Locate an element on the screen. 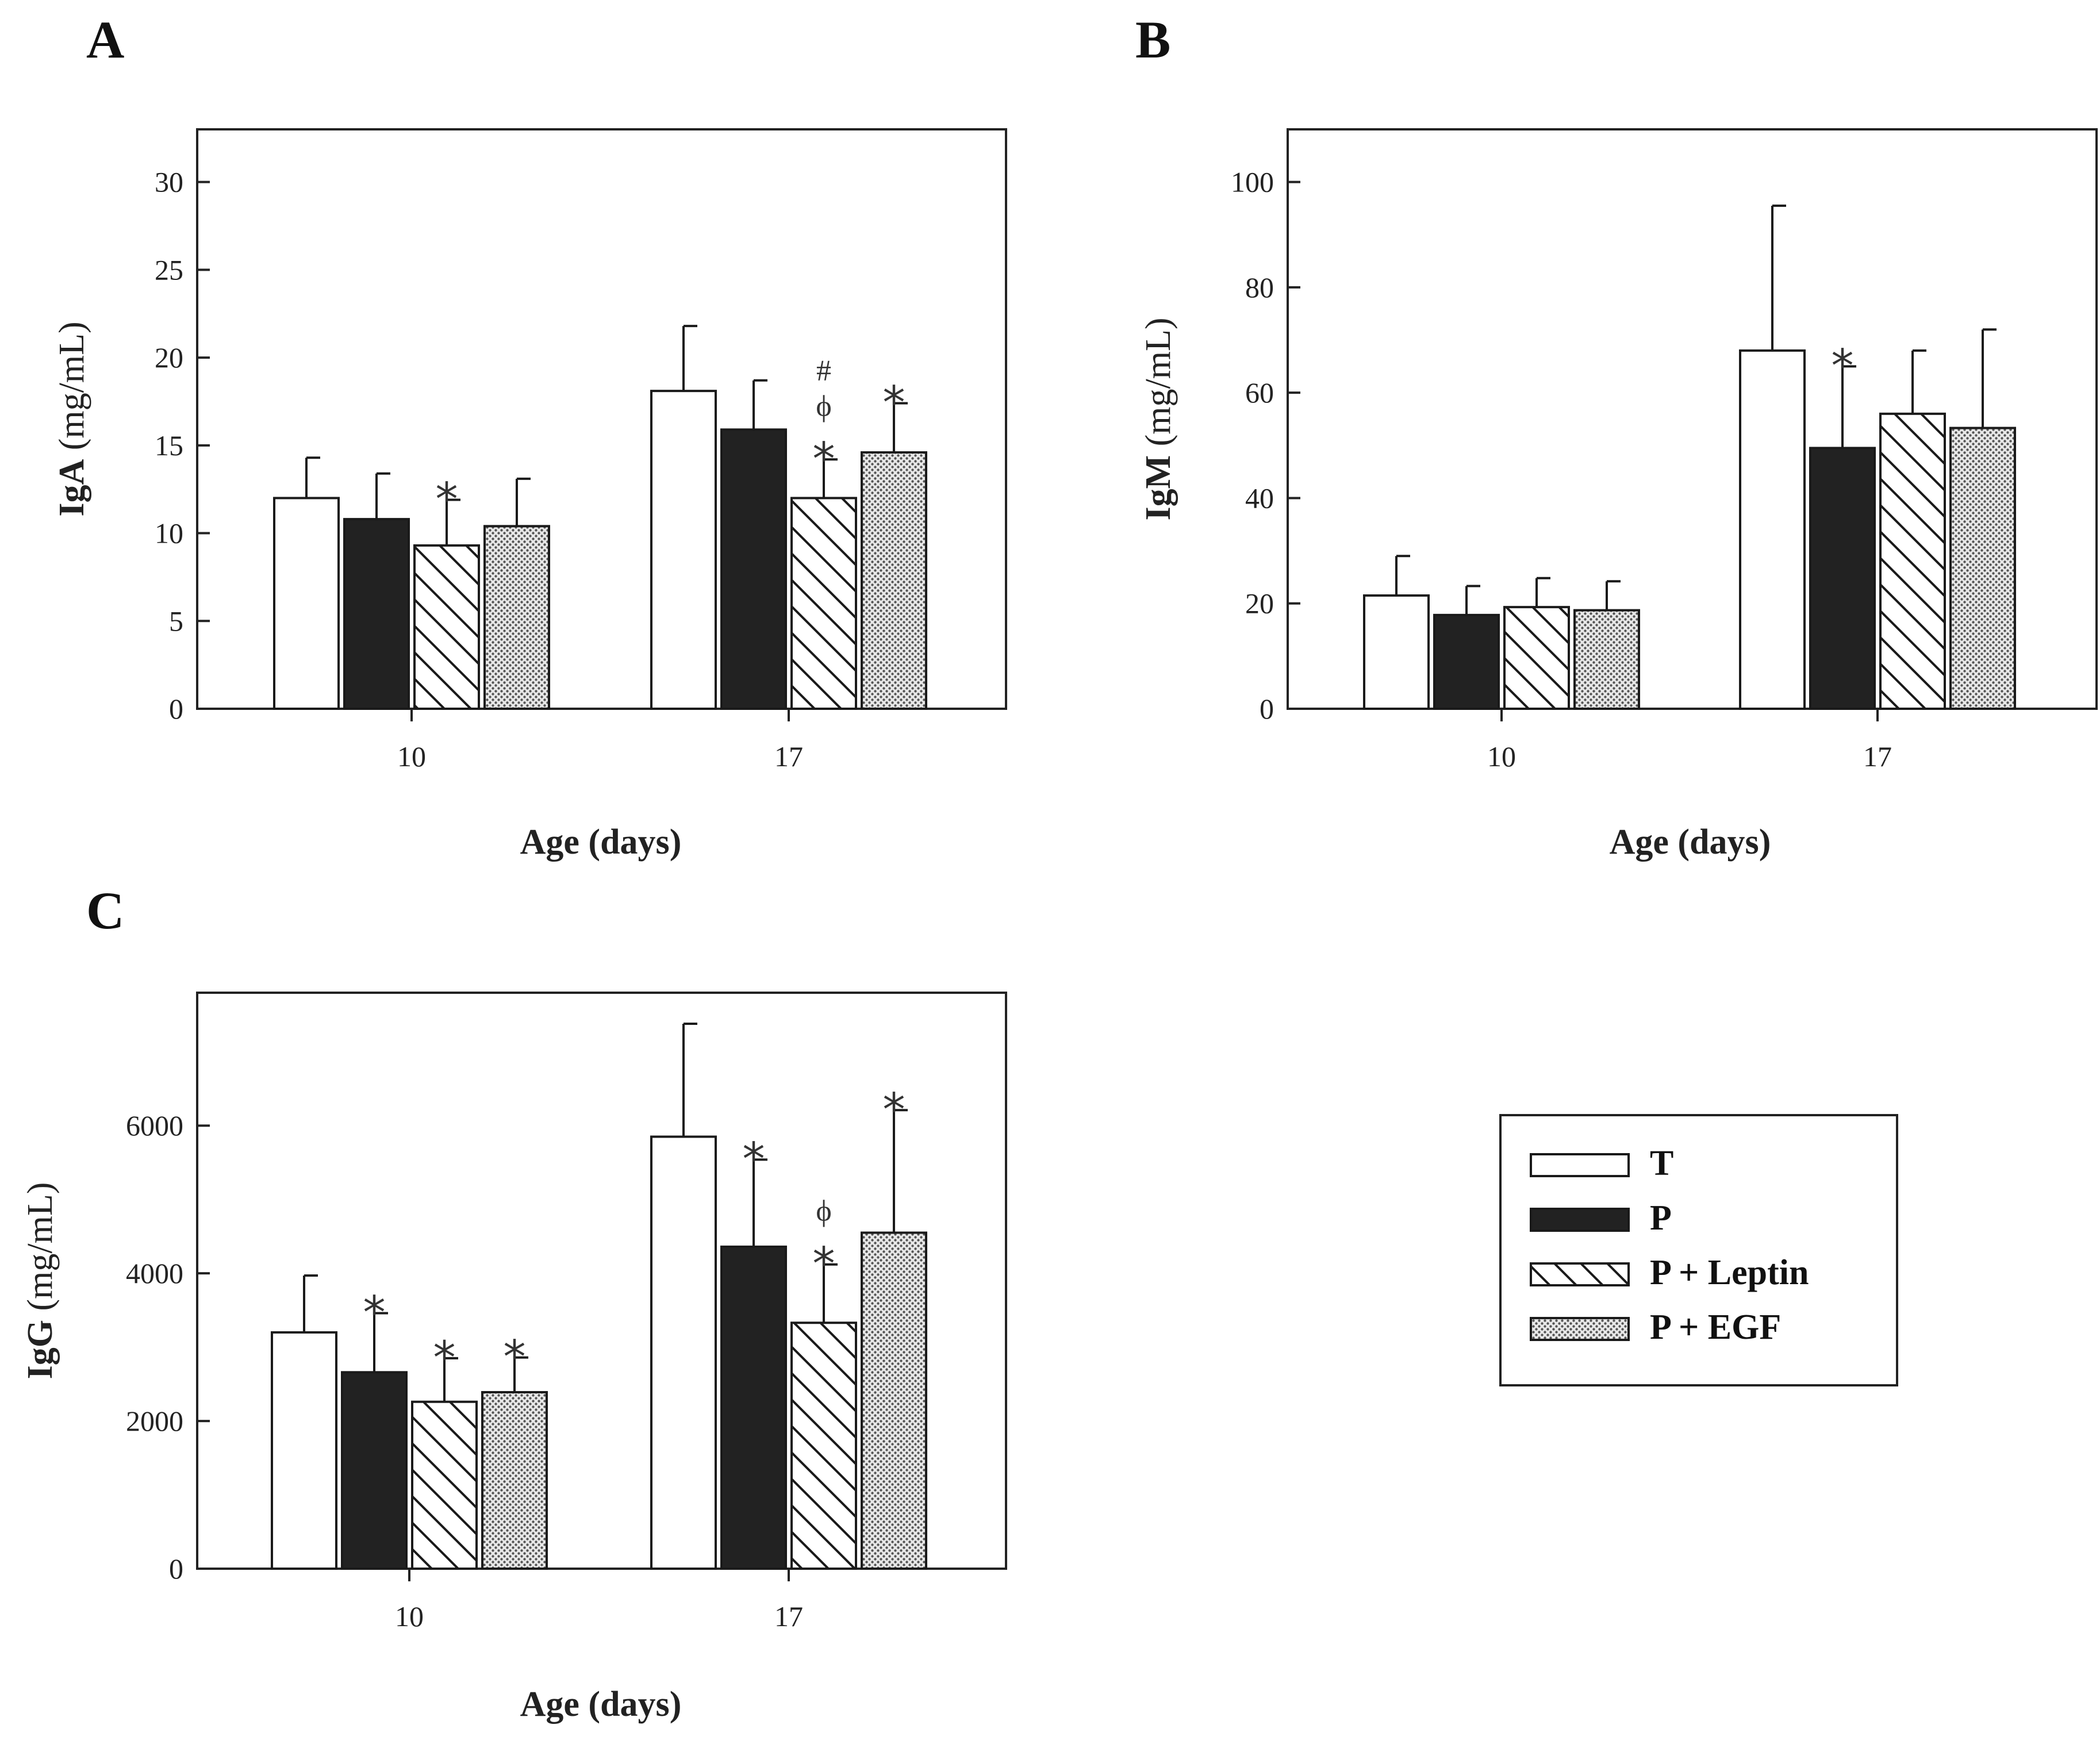 Image resolution: width=2100 pixels, height=1744 pixels. panel-a-y-tick-label-25: 25 is located at coordinates (169, 269).